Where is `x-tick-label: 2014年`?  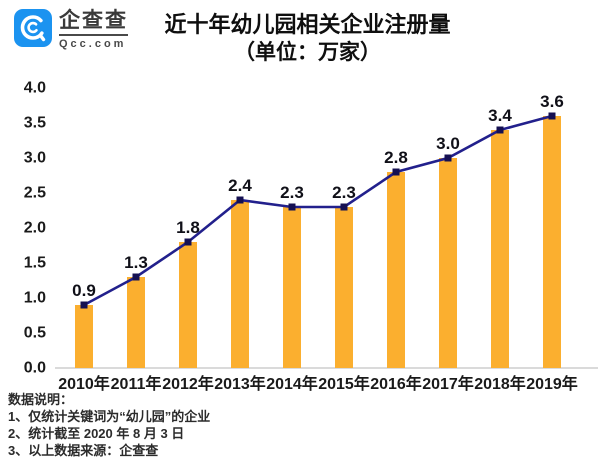
x-tick-label: 2014年 is located at coordinates (292, 383).